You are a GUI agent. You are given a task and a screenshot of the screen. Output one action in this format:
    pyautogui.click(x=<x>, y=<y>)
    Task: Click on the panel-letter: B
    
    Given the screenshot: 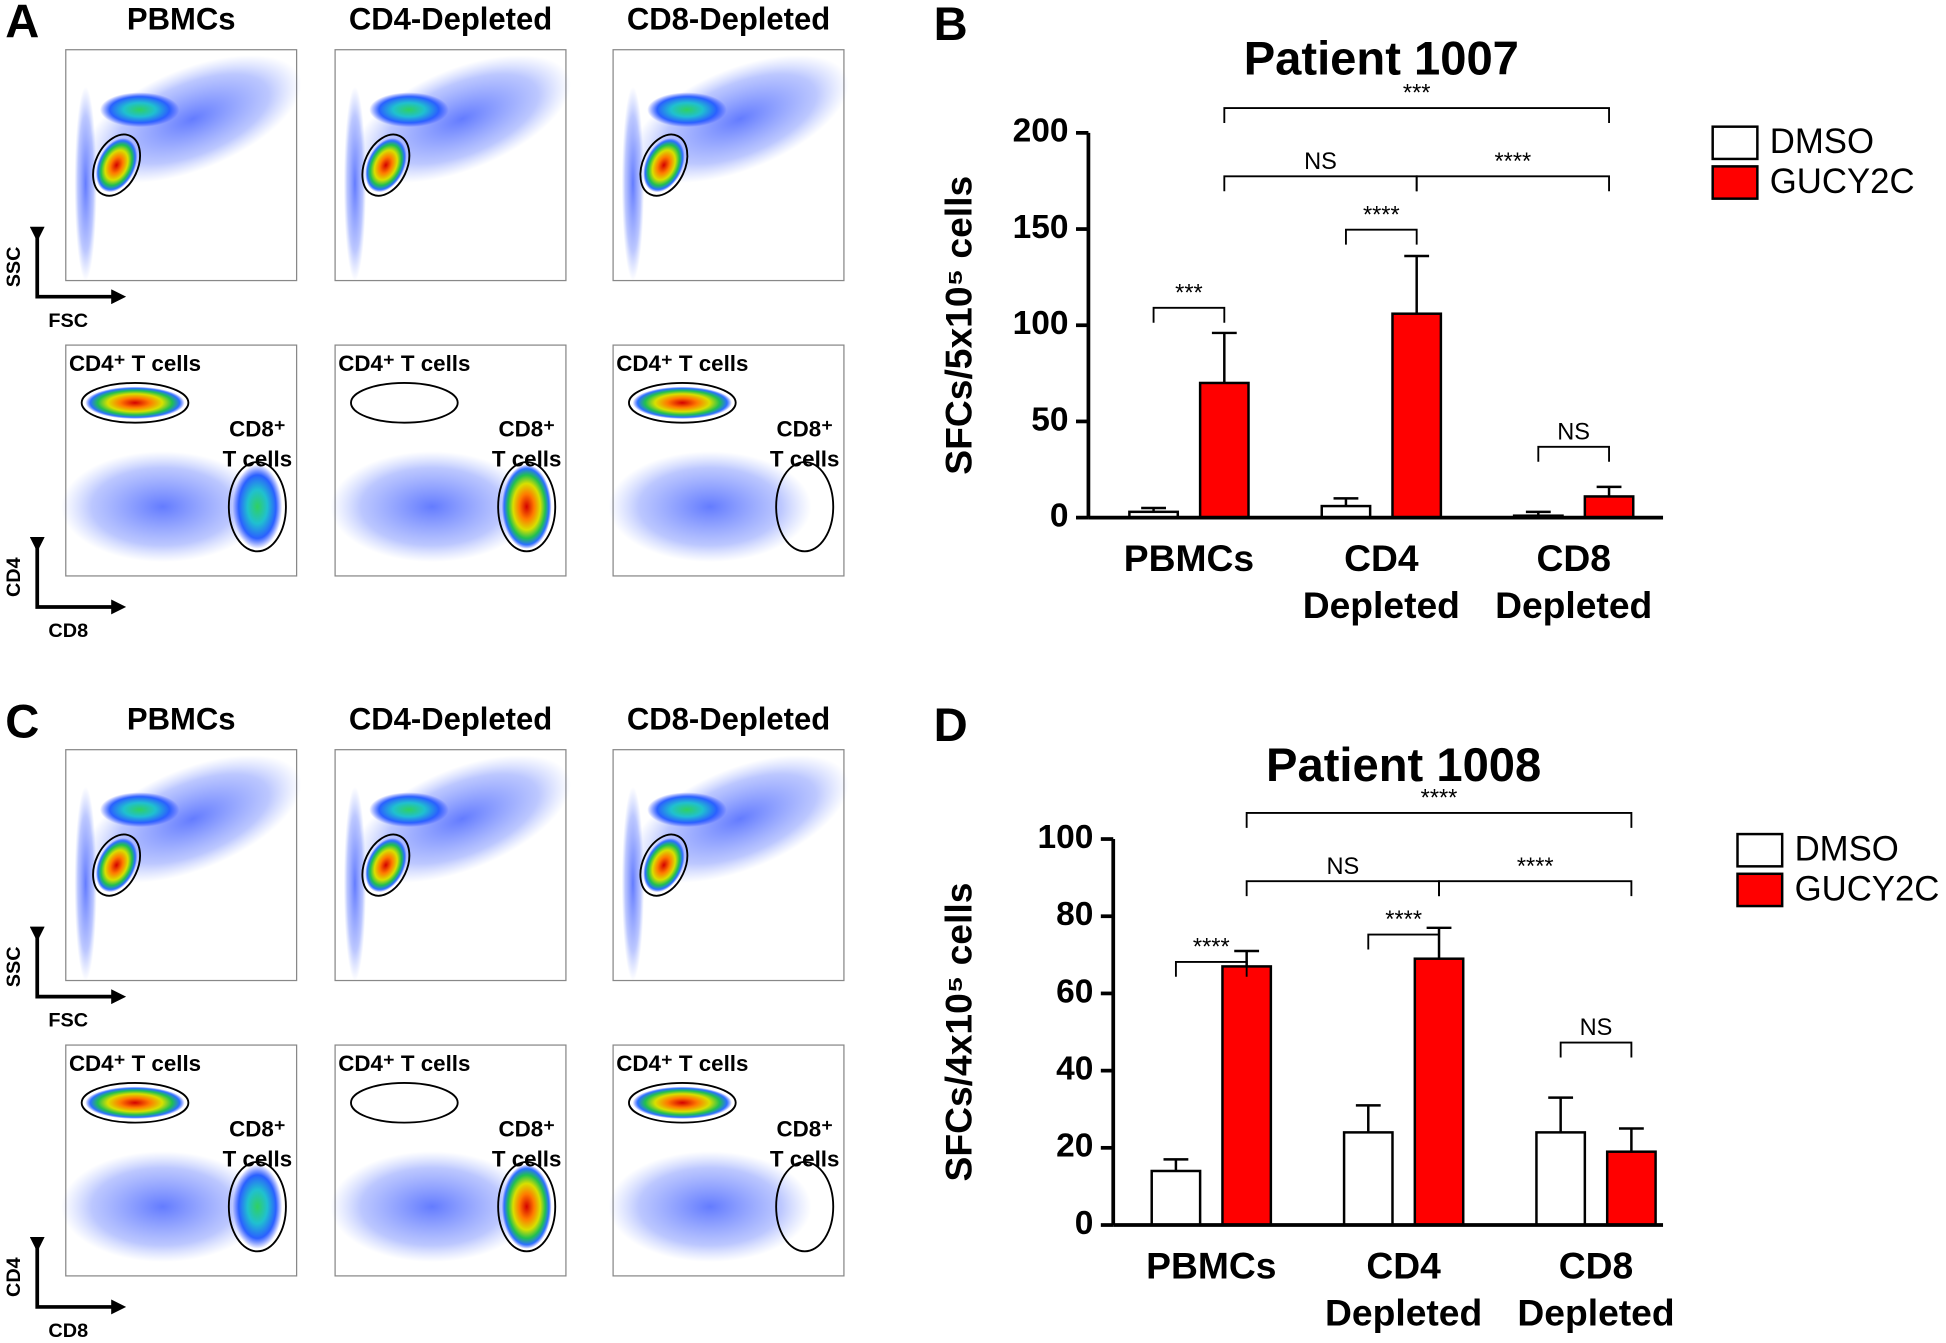 What is the action you would take?
    pyautogui.click(x=951, y=25)
    